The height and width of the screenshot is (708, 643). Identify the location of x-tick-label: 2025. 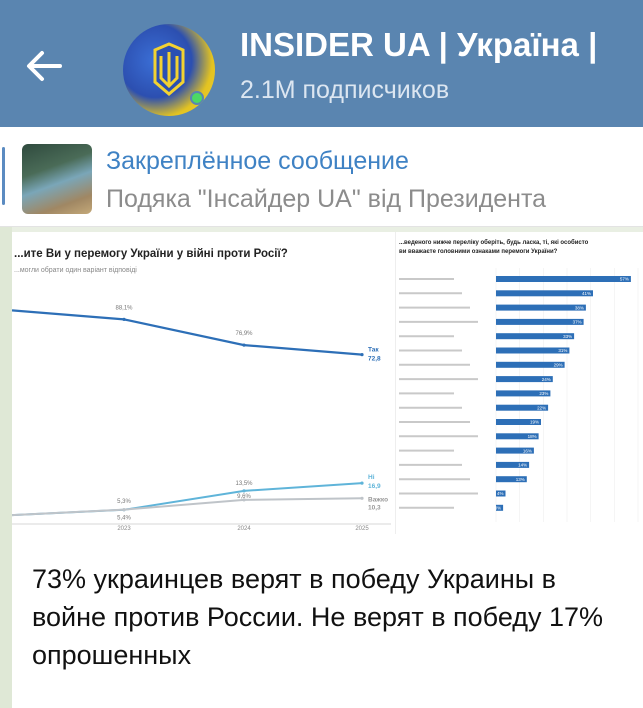
(362, 529).